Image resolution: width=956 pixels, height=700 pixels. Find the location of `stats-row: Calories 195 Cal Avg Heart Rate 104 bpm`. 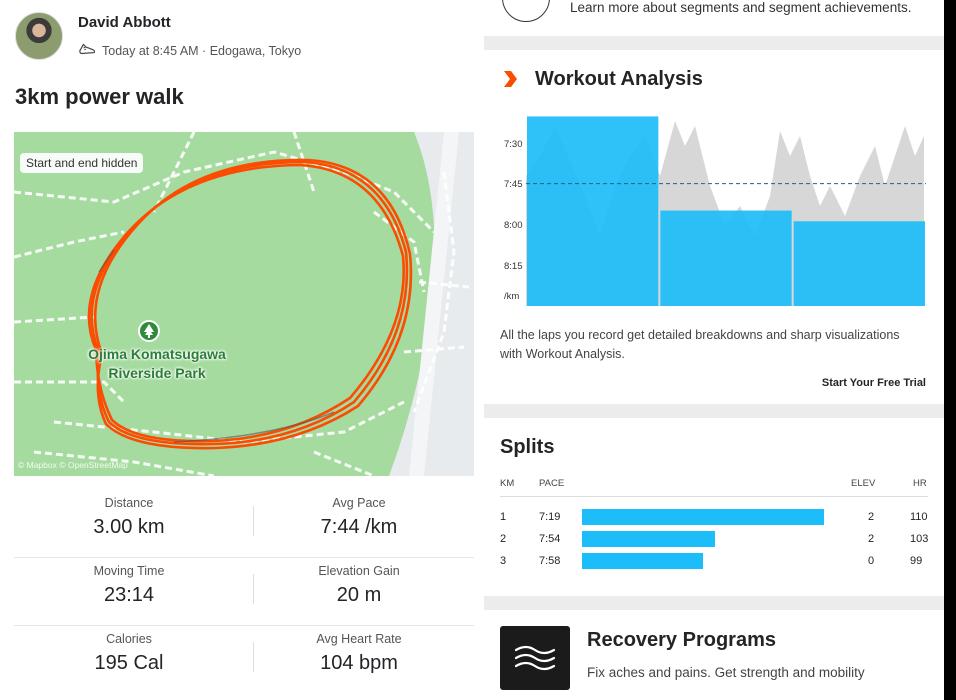

stats-row: Calories 195 Cal Avg Heart Rate 104 bpm is located at coordinates (244, 660).